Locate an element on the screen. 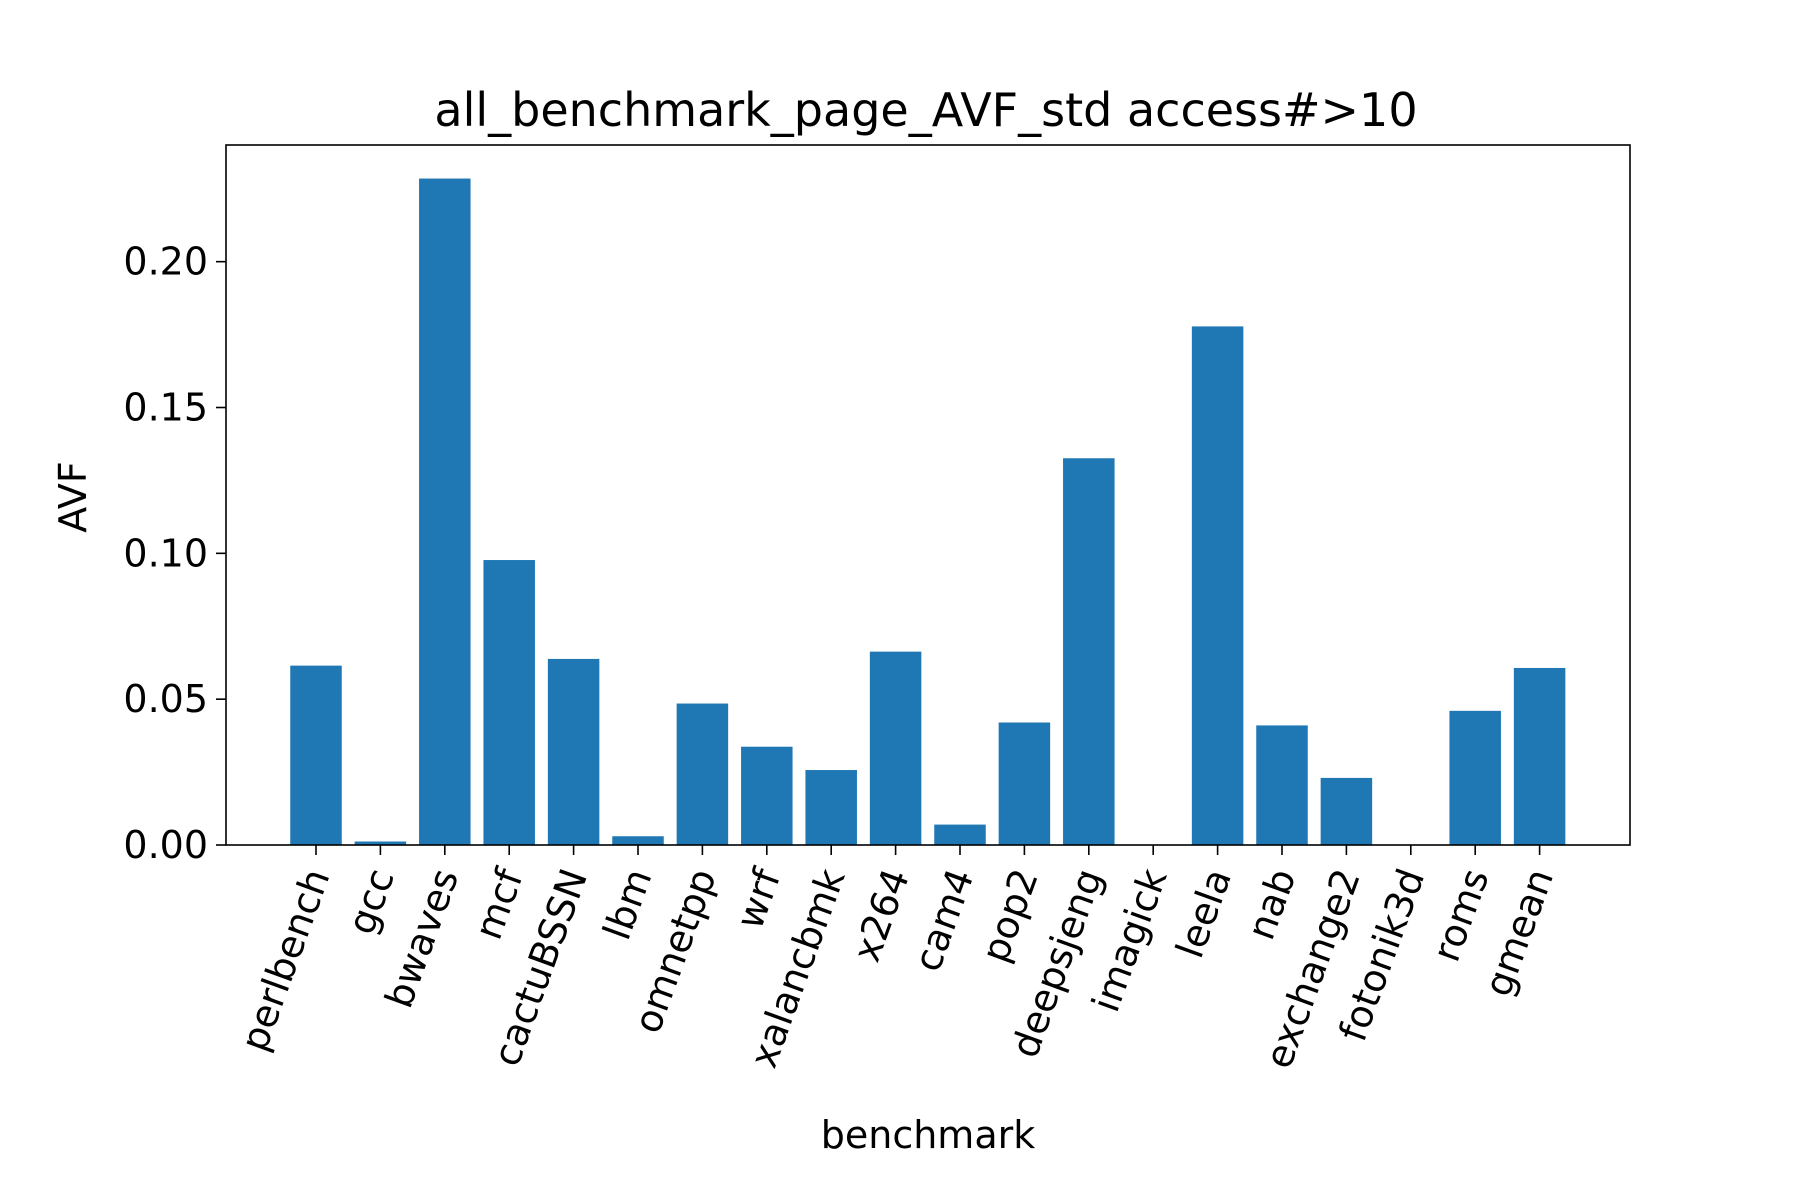  x-tick-label: roms is located at coordinates (1461, 915).